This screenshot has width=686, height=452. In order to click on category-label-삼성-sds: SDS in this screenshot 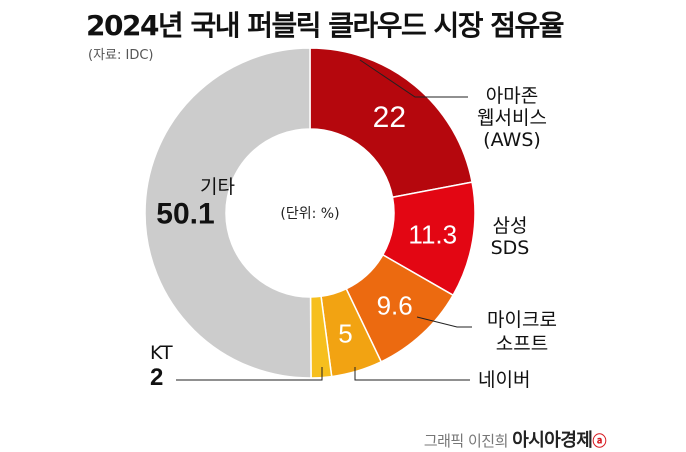, I will do `click(510, 248)`.